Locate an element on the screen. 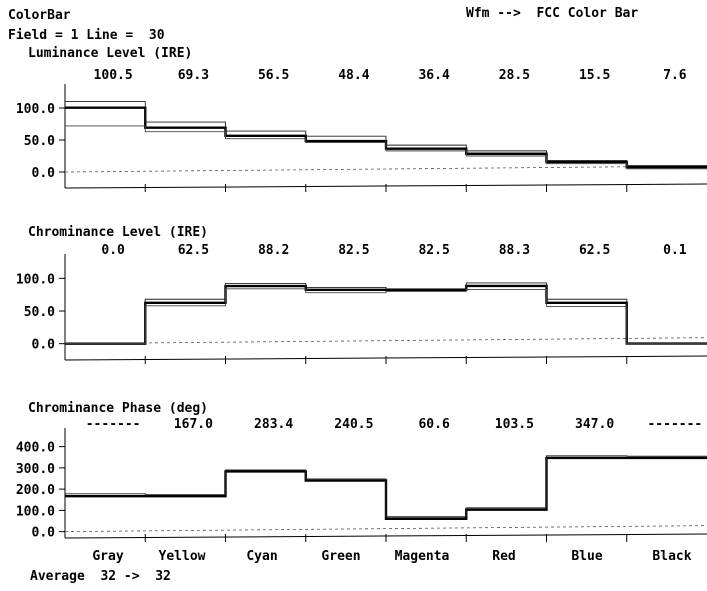 Image resolution: width=707 pixels, height=591 pixels. value-label: 100.5 is located at coordinates (113, 75).